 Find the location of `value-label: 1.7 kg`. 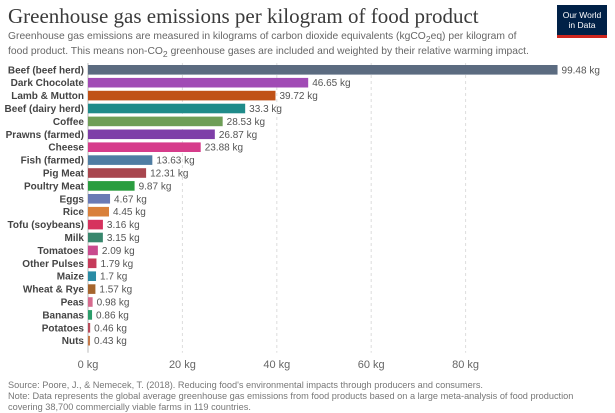

value-label: 1.7 kg is located at coordinates (113, 277).